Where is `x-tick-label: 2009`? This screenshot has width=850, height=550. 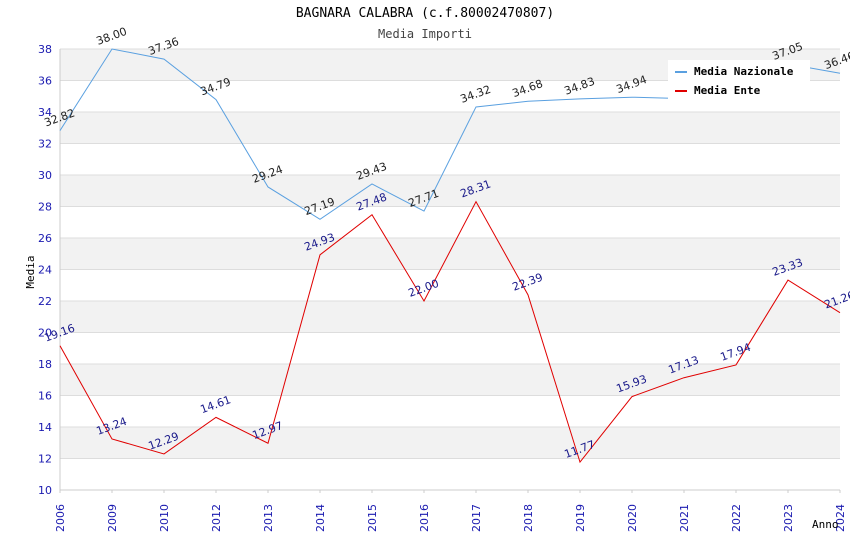
x-tick-label: 2009 is located at coordinates (112, 518).